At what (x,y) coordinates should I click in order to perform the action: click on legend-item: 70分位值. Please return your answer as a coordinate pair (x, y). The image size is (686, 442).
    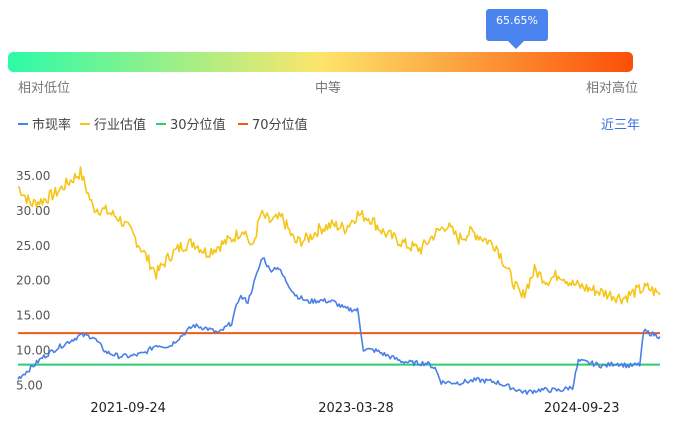
    Looking at the image, I should click on (280, 125).